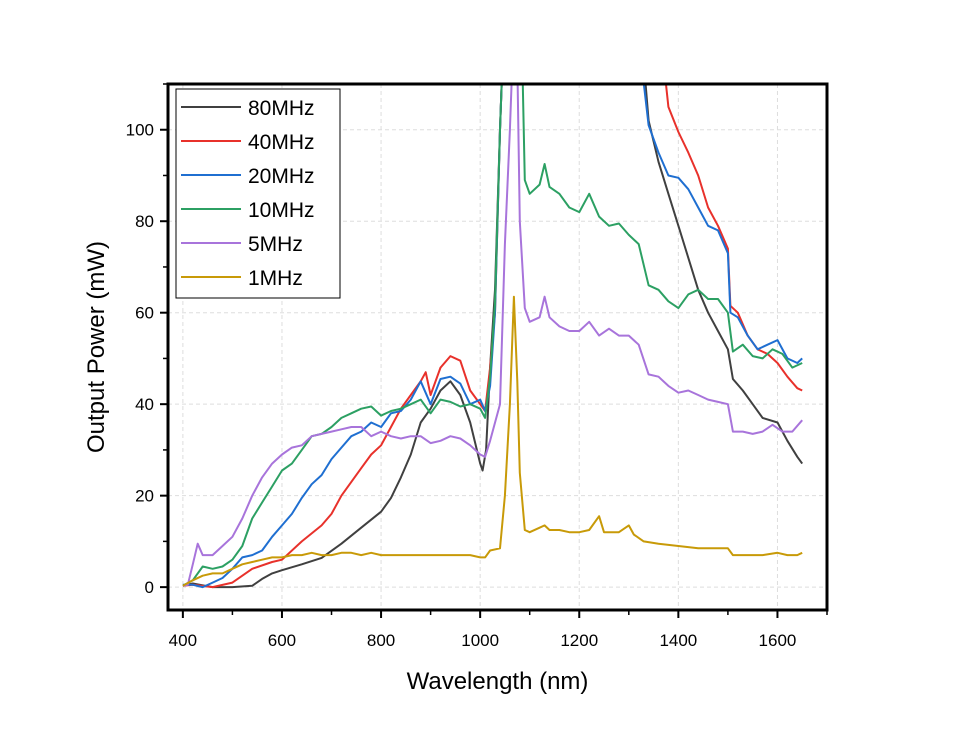 The width and height of the screenshot is (960, 734). Describe the element at coordinates (281, 210) in the screenshot. I see `legend-label: 10MHz` at that location.